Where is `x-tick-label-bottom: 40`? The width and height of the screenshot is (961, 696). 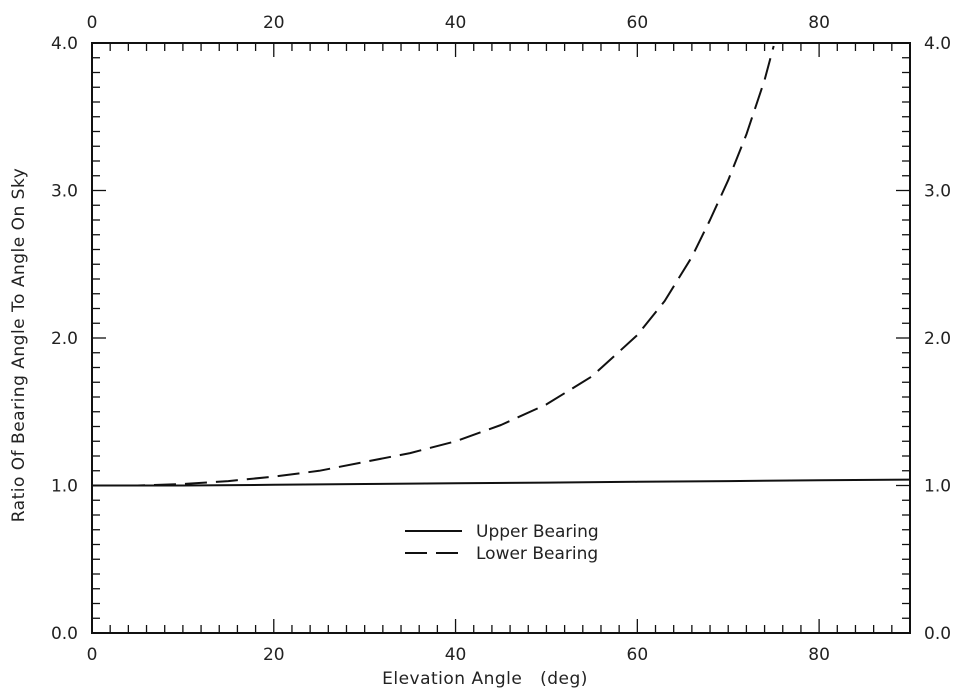
x-tick-label-bottom: 40 is located at coordinates (456, 655).